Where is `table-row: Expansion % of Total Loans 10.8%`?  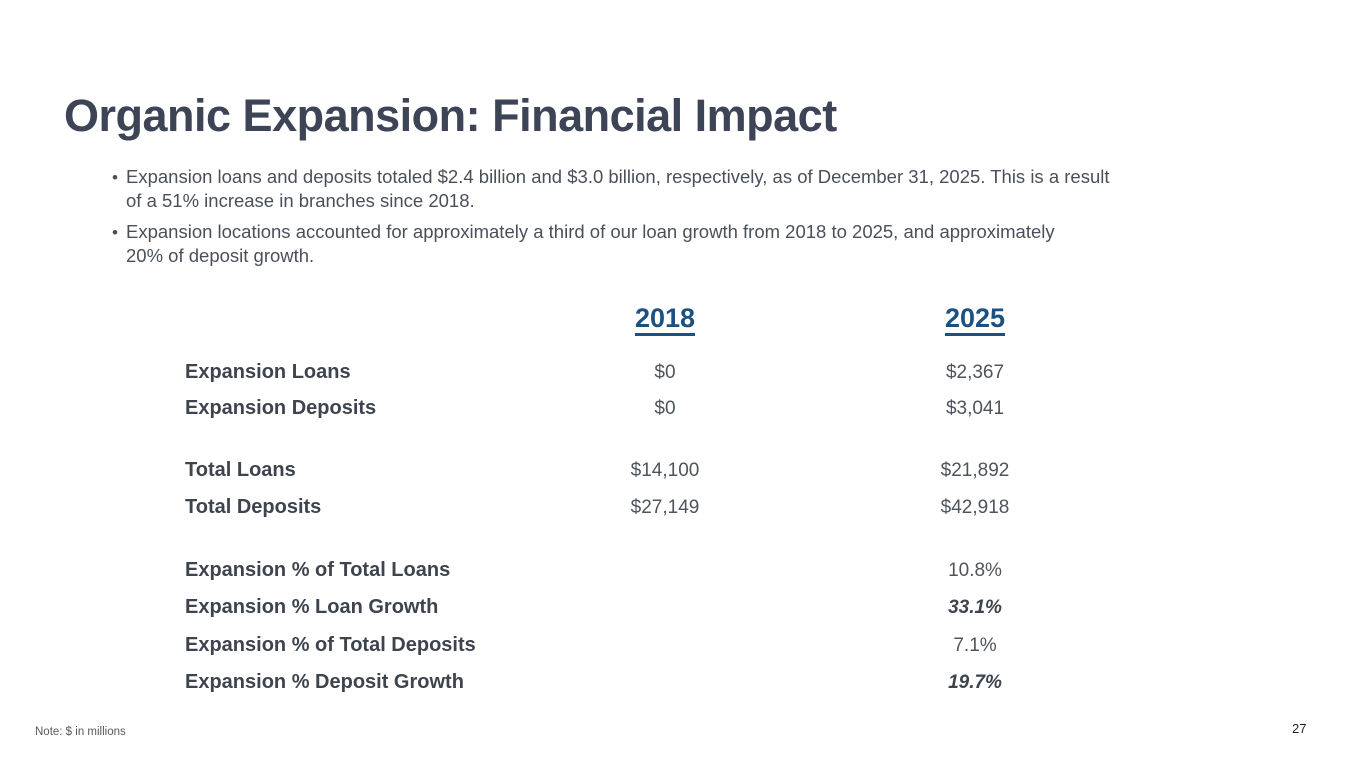 table-row: Expansion % of Total Loans 10.8% is located at coordinates (640, 571).